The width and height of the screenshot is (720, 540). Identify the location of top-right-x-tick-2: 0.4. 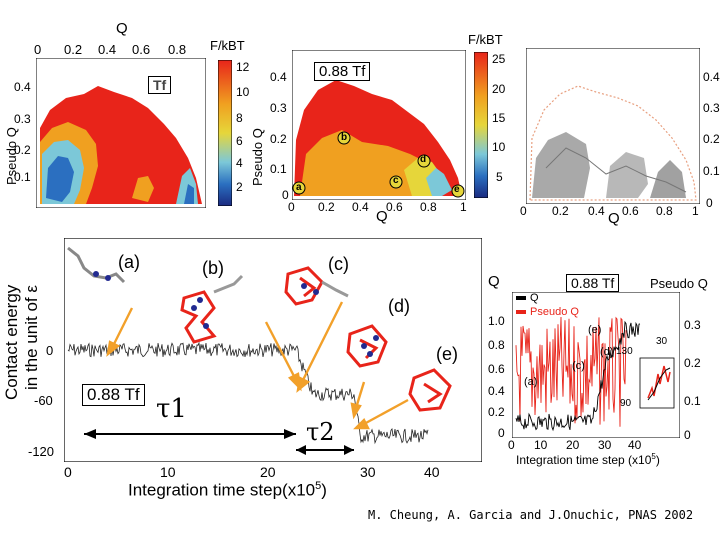
(596, 211).